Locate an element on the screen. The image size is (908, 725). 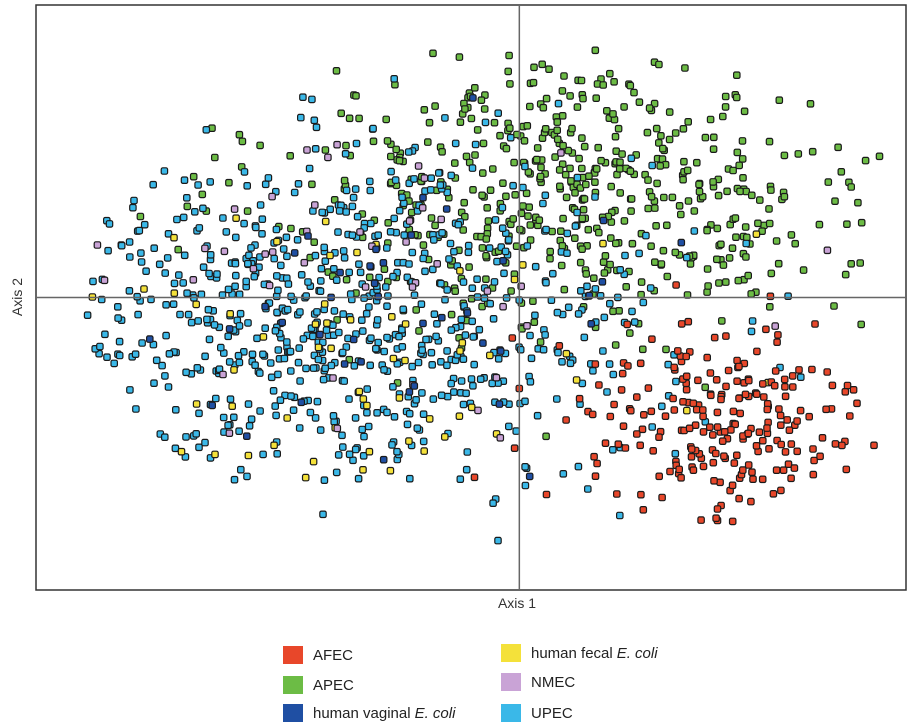
legend-label-afec: AFEC is located at coordinates (333, 655).